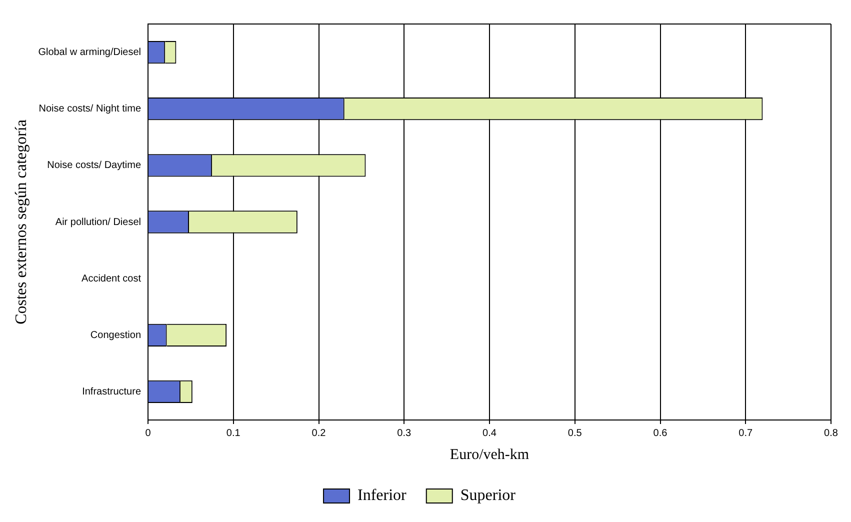  I want to click on y-tick-label: Global w arming/Diesel, so click(90, 52).